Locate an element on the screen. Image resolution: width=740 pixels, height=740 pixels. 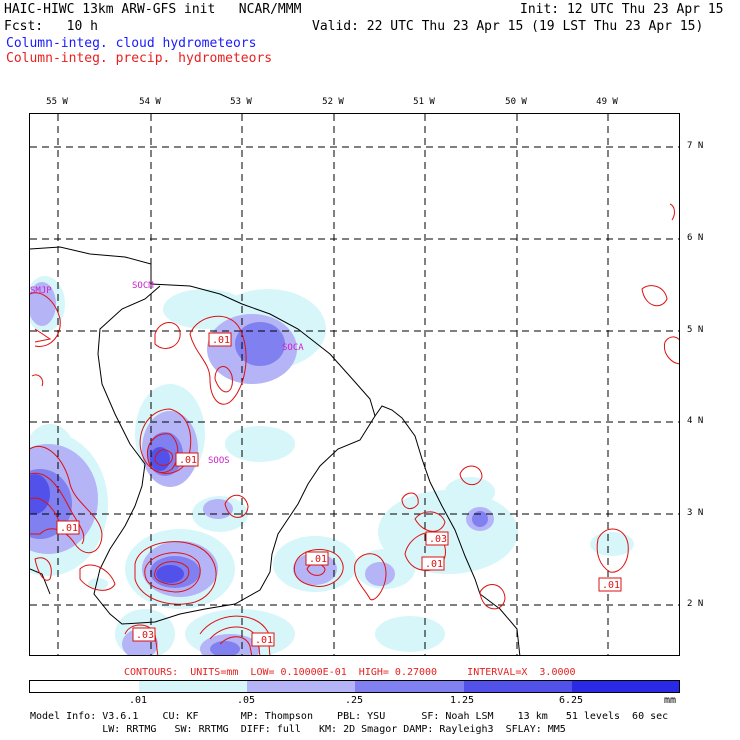
lat-label: 4 N is located at coordinates (695, 421).